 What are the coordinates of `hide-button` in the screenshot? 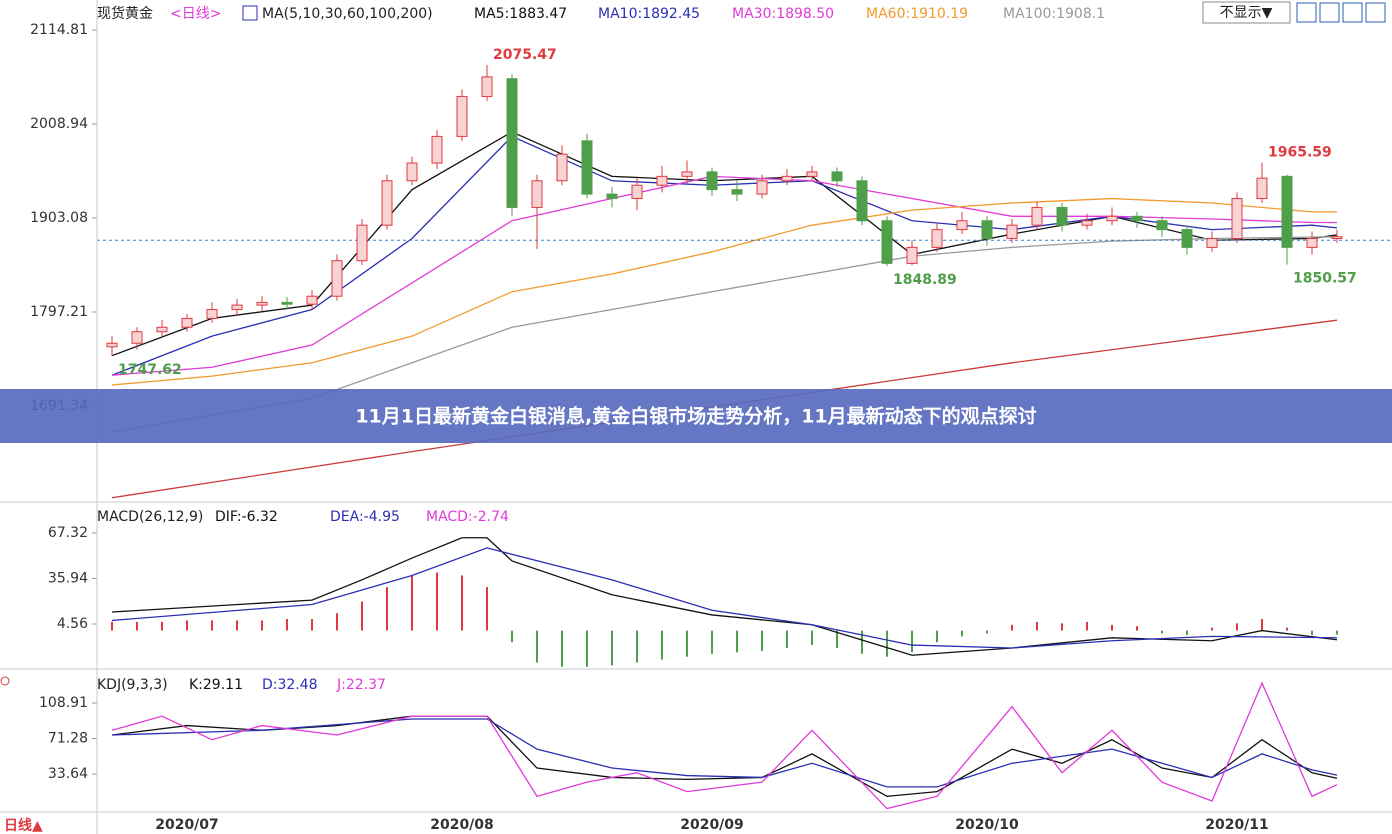 It's located at (1246, 12).